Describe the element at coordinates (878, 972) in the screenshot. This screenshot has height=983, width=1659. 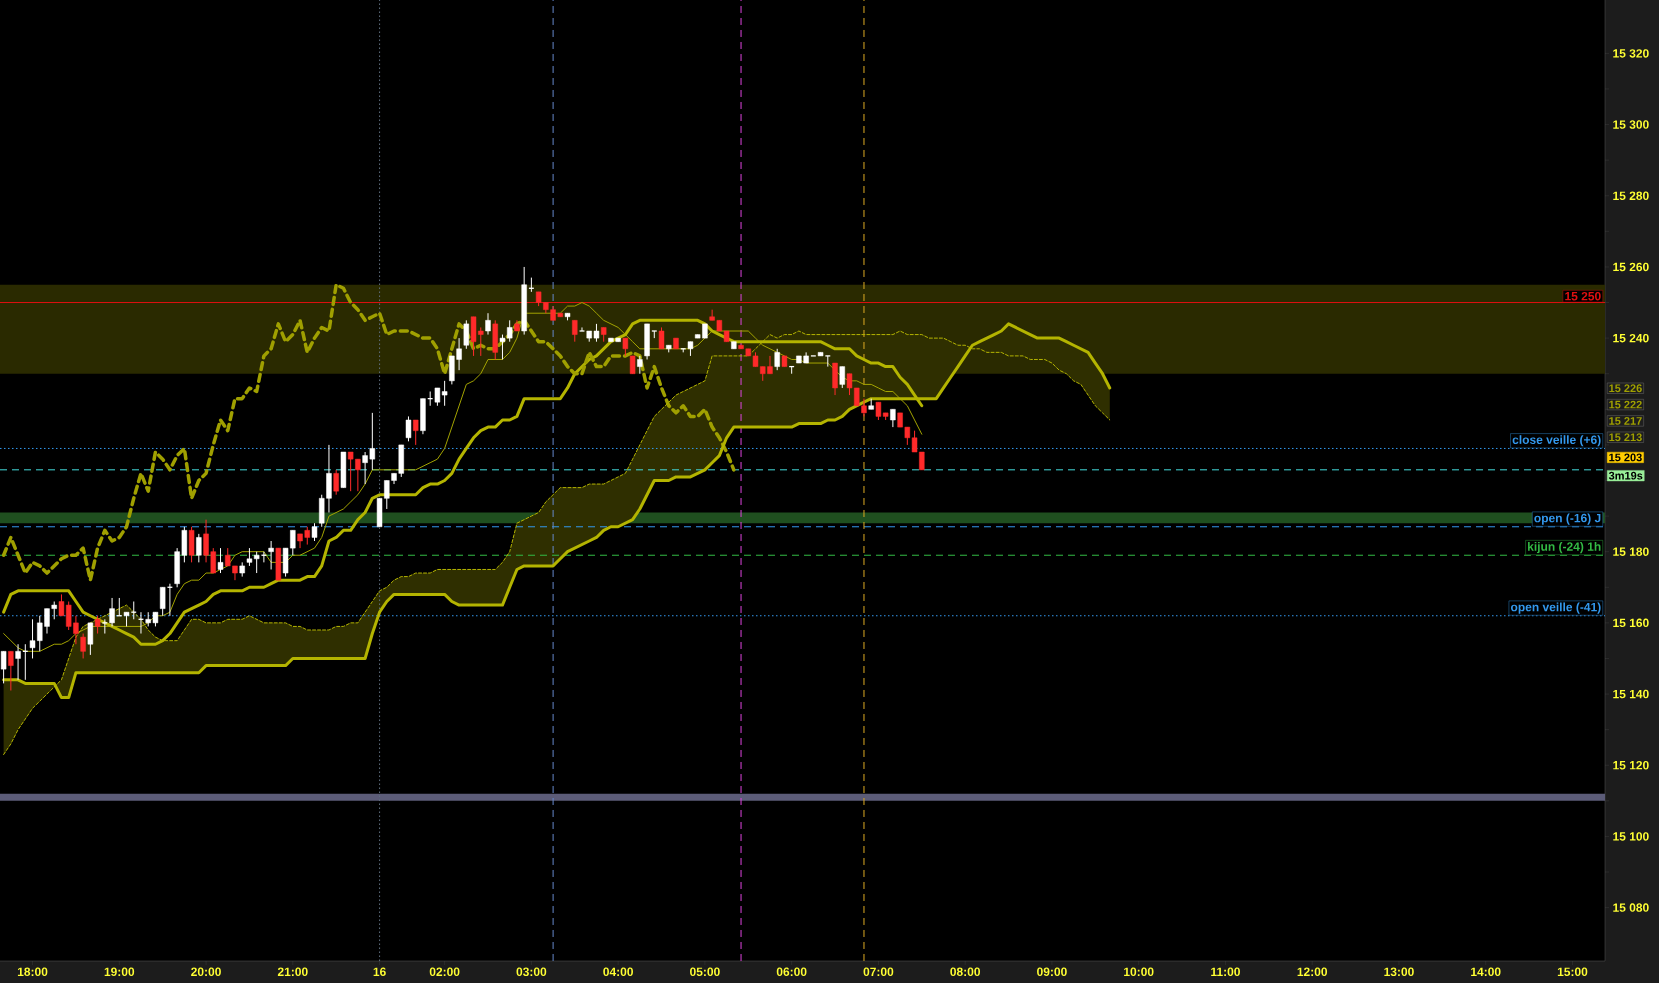
I see `x-tick-label: 07:00` at that location.